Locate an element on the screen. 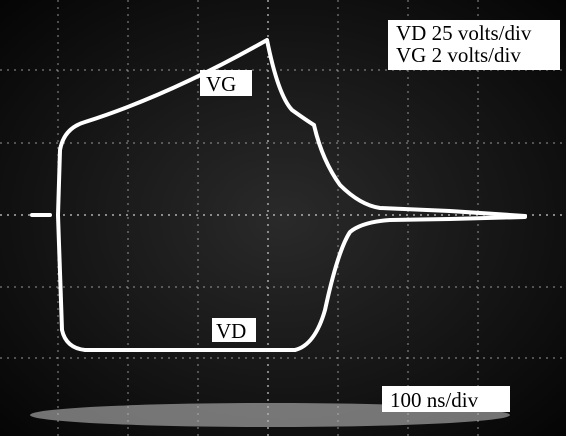  time-scale-box is located at coordinates (446, 399).